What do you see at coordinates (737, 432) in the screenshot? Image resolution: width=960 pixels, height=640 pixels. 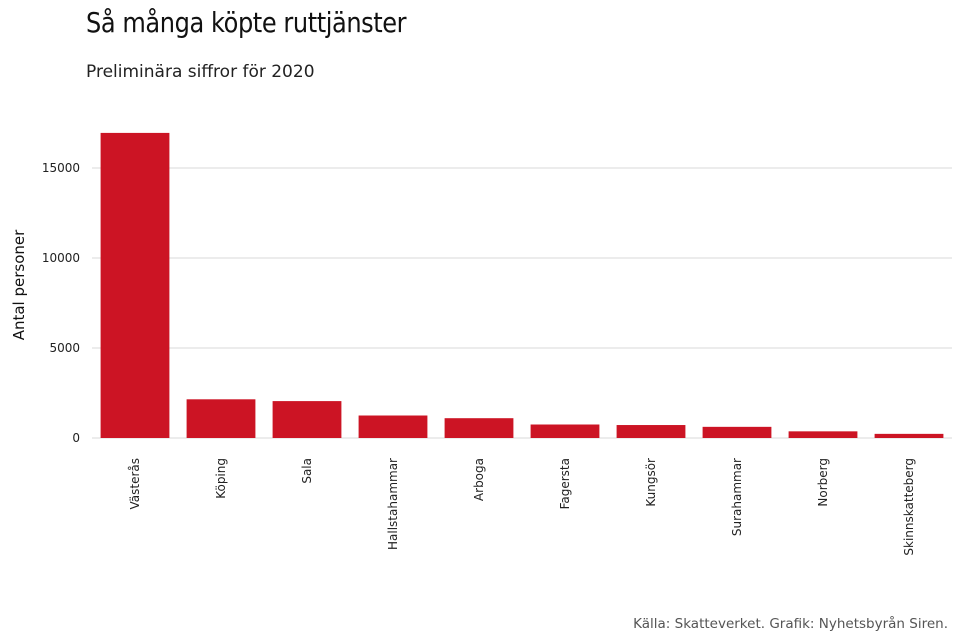 I see `bar-surahammar` at bounding box center [737, 432].